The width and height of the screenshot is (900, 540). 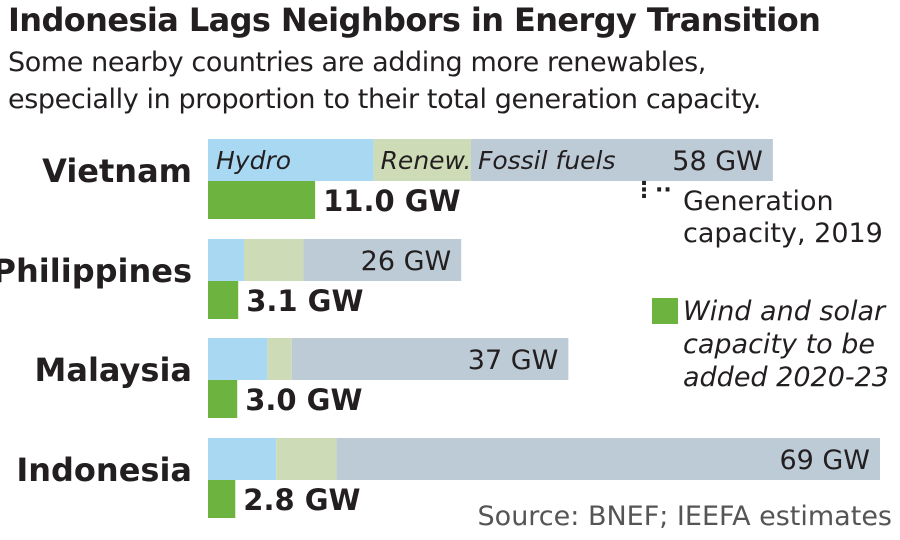 I want to click on capacity-annotation-line-2: capacity, 2019, so click(x=783, y=233).